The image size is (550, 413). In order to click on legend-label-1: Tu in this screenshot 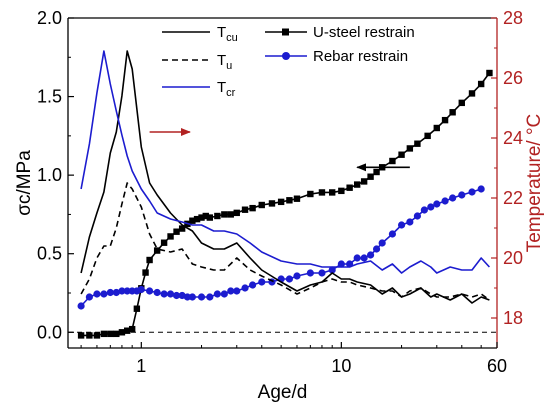, I will do `click(224, 62)`.